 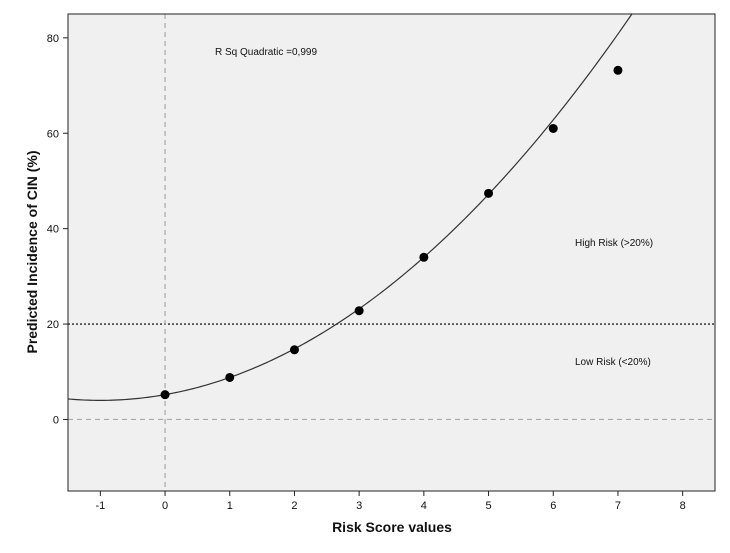 I want to click on y-axis-title: Predicted Incidence of CIN (%), so click(x=32, y=251).